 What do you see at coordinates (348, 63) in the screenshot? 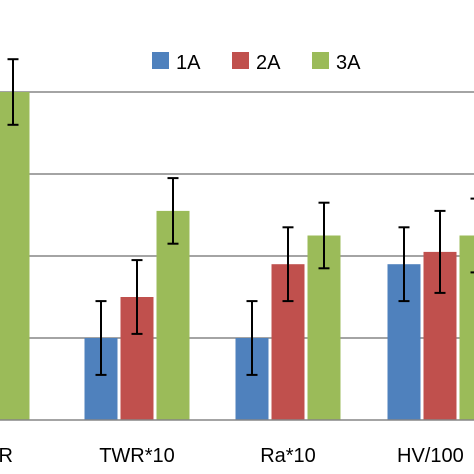
I see `legend-label-3A: 3A` at bounding box center [348, 63].